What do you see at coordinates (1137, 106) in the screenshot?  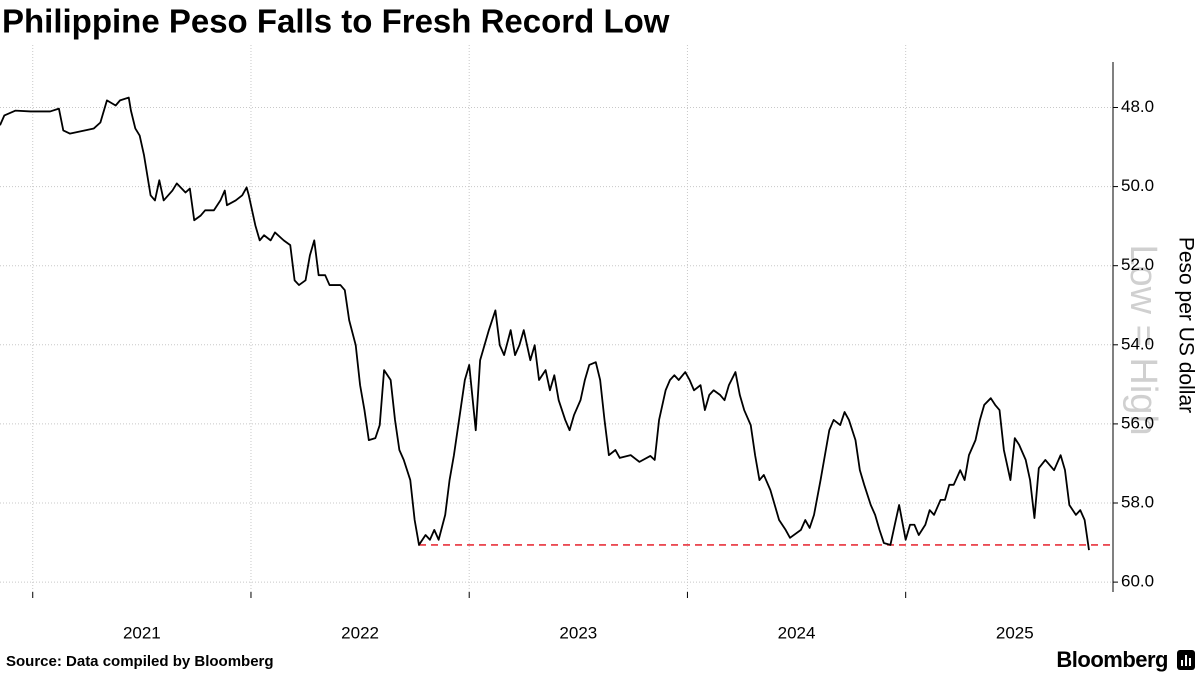 I see `y-tick-label: 48.0` at bounding box center [1137, 106].